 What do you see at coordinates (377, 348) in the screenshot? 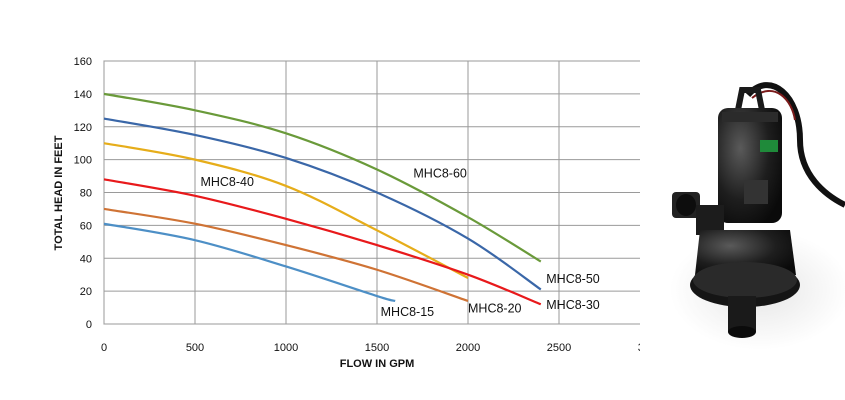
I see `x-tick-label: 1500` at bounding box center [377, 348].